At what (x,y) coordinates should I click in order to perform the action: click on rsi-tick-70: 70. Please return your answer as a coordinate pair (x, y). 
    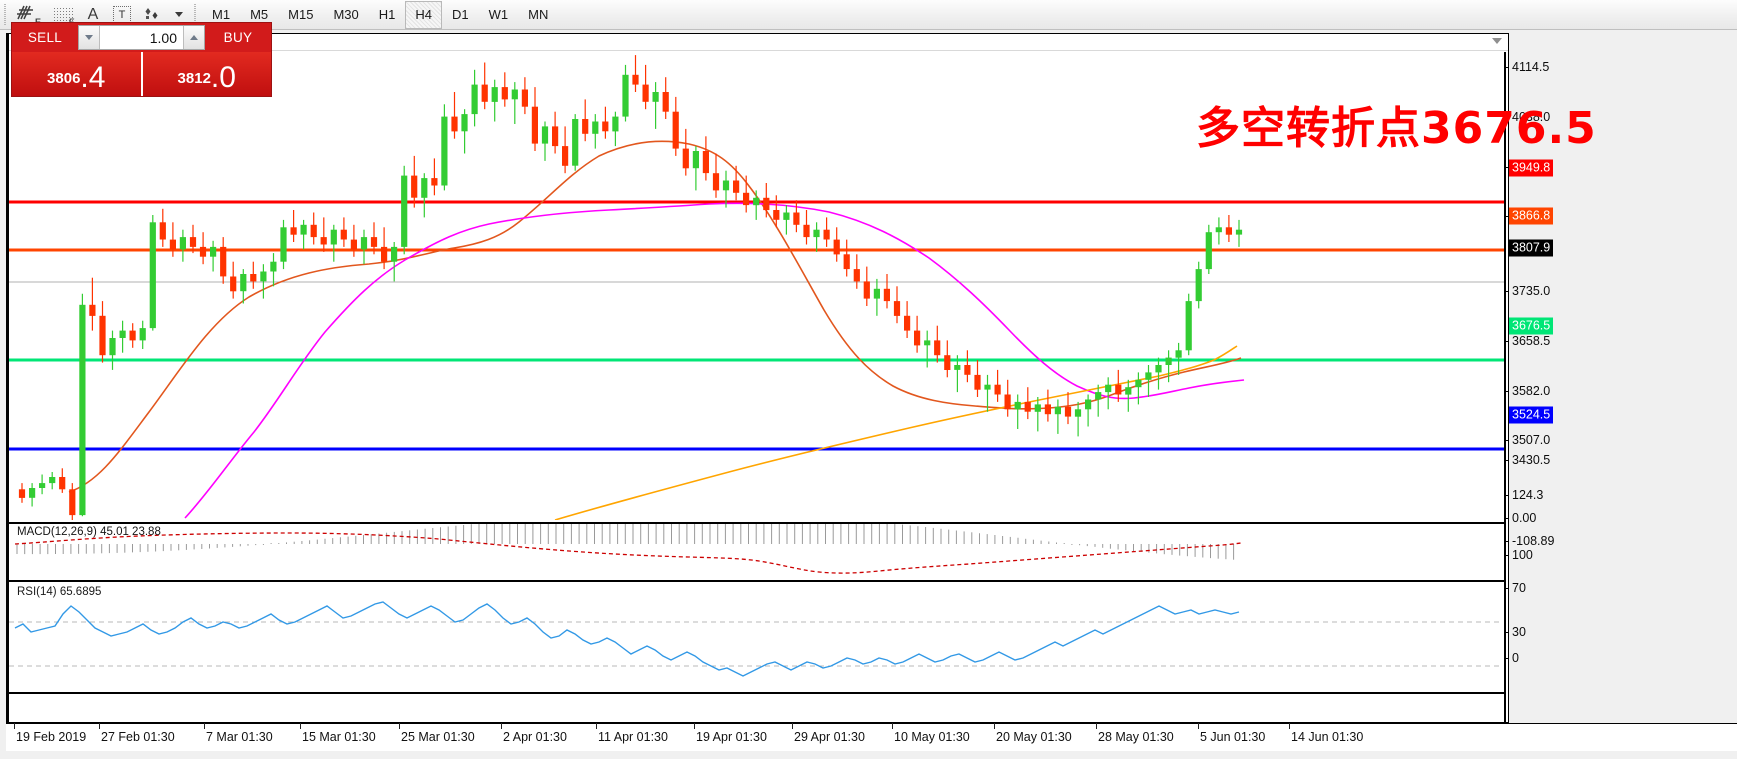
    Looking at the image, I should click on (1515, 588).